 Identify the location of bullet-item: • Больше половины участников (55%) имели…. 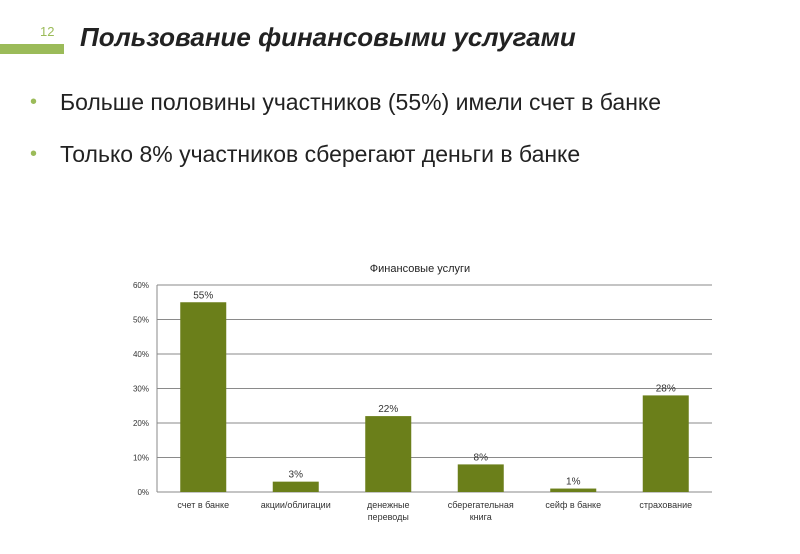
(398, 102).